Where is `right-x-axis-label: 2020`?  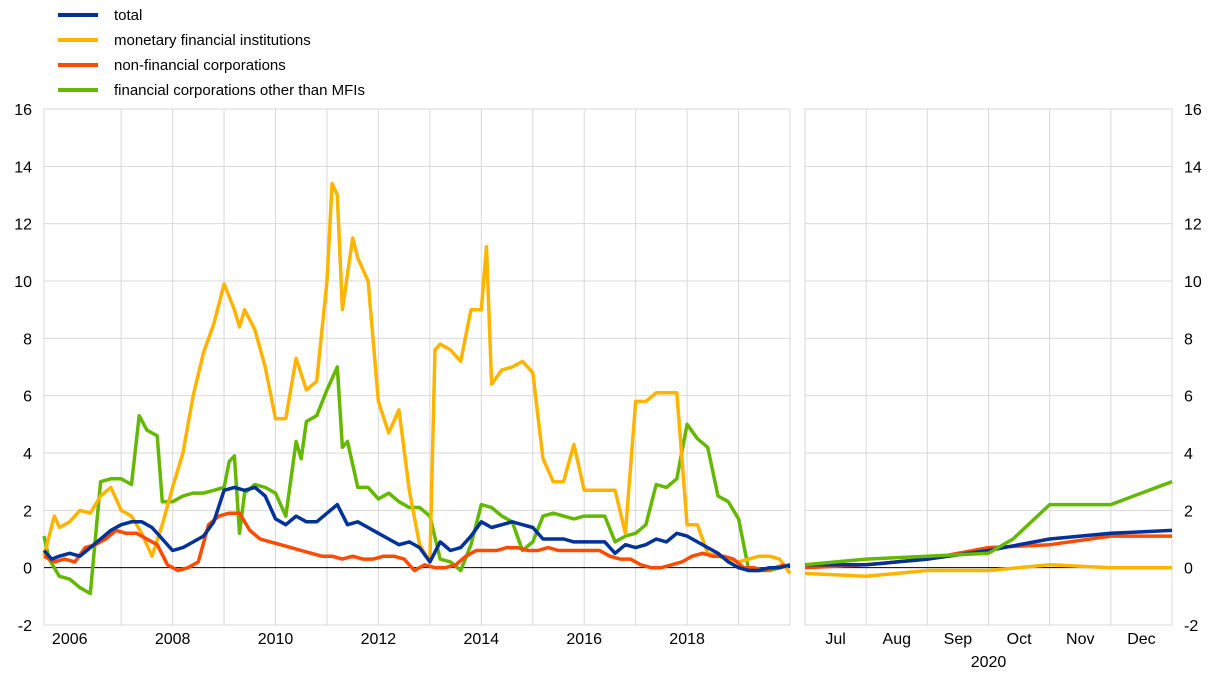
right-x-axis-label: 2020 is located at coordinates (989, 662).